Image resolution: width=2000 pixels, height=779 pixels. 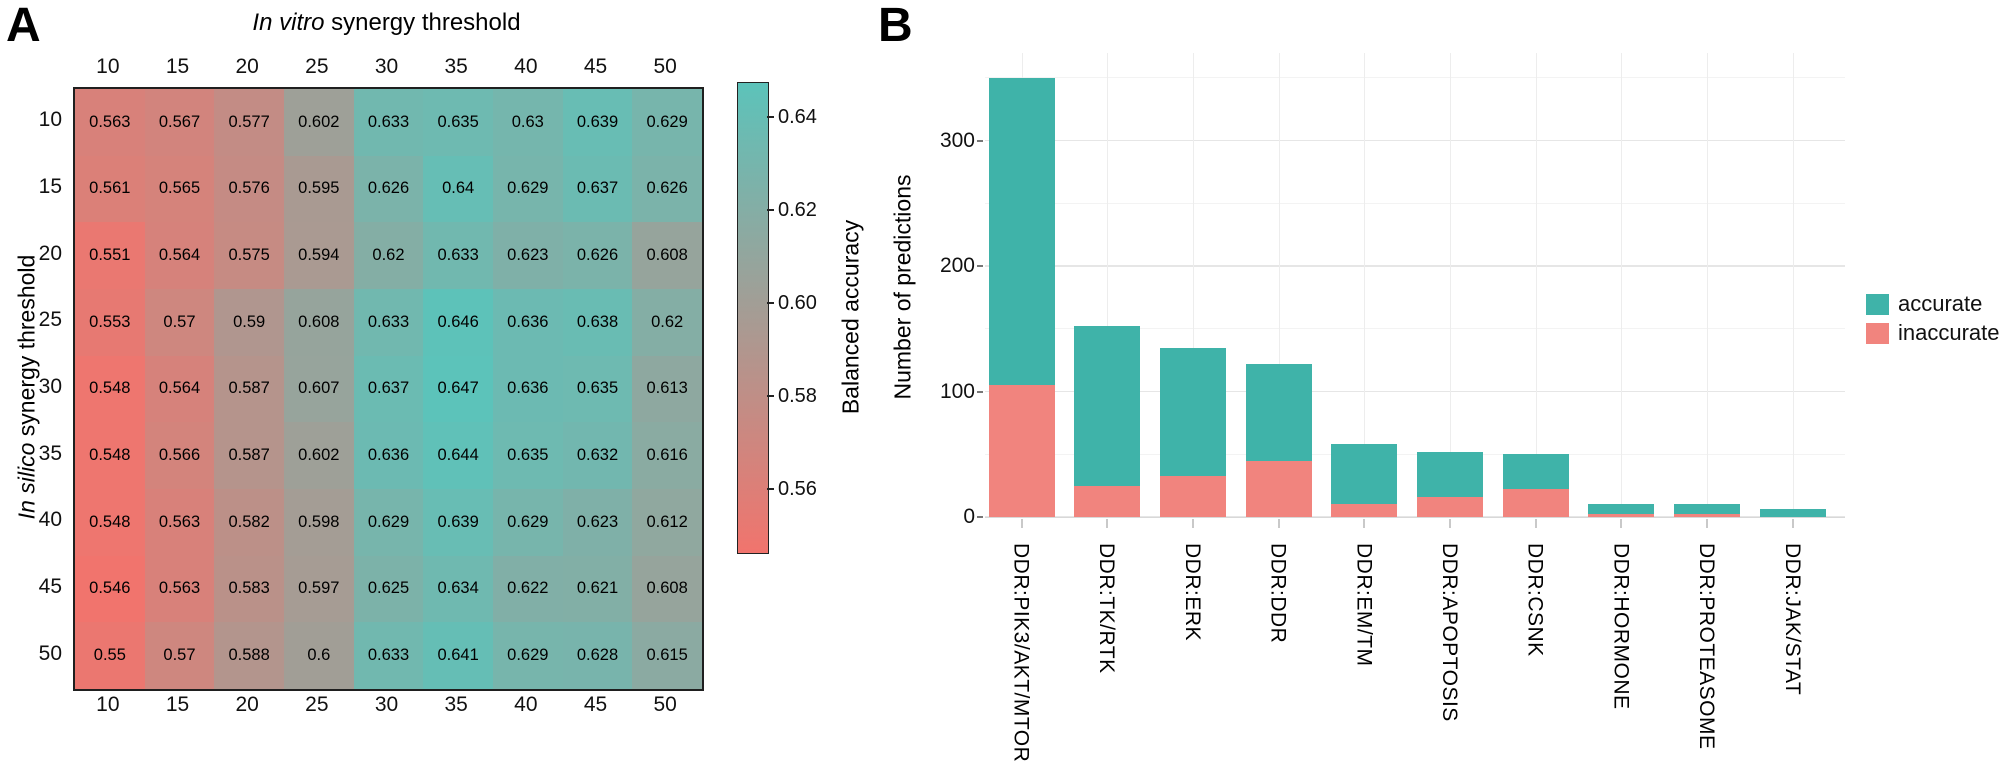 What do you see at coordinates (108, 704) in the screenshot?
I see `heatmap-x-tick-label: 10` at bounding box center [108, 704].